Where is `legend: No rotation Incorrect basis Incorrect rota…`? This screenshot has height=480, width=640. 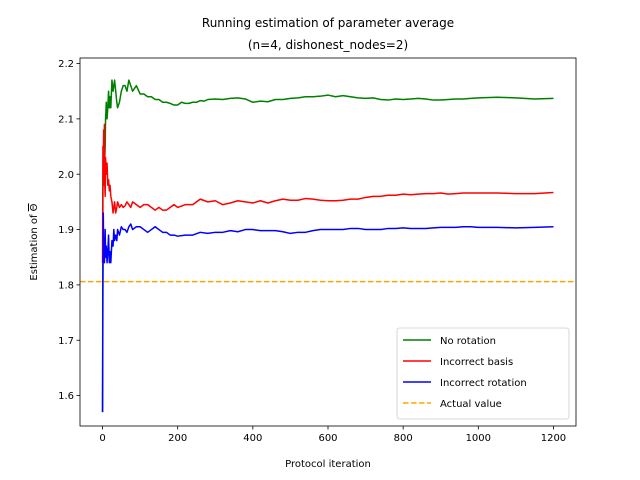 legend: No rotation Incorrect basis Incorrect rota… is located at coordinates (483, 373).